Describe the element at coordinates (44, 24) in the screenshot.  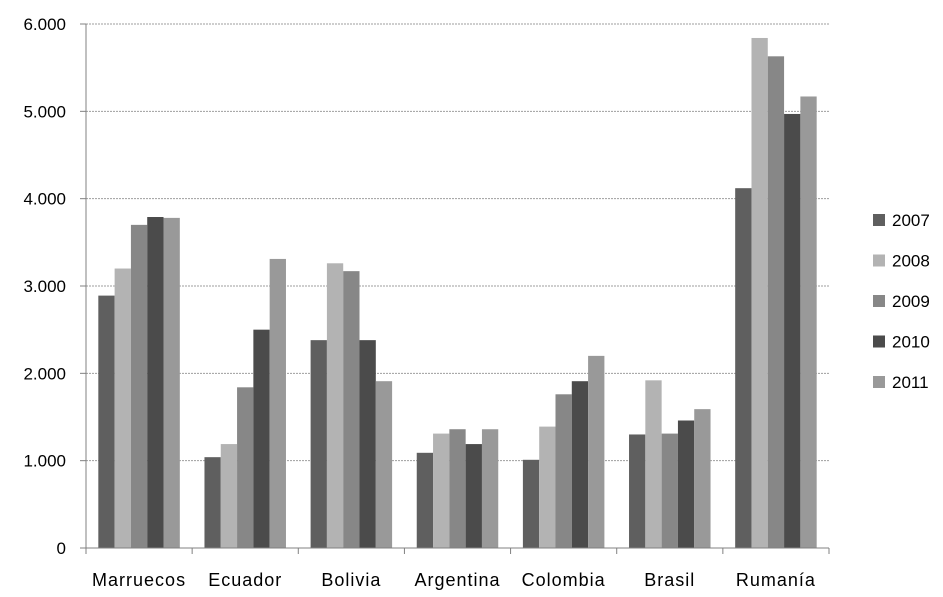
I see `y-tick-label: 6.000` at that location.